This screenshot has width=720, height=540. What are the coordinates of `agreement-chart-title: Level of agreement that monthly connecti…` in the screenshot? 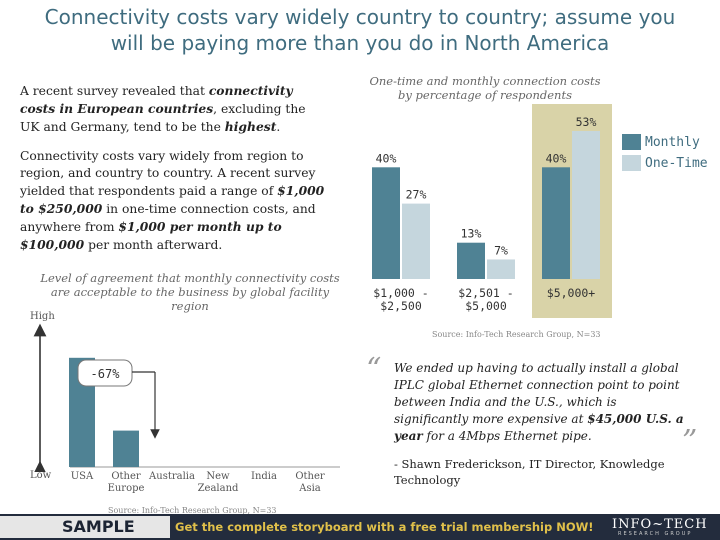 It's located at (190, 292).